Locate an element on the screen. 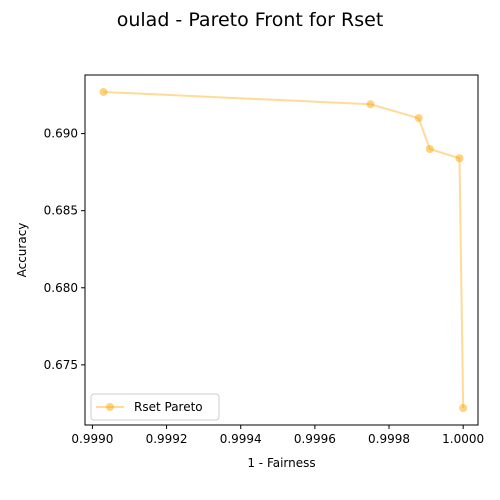  legend: Rset Pareto is located at coordinates (155, 407).